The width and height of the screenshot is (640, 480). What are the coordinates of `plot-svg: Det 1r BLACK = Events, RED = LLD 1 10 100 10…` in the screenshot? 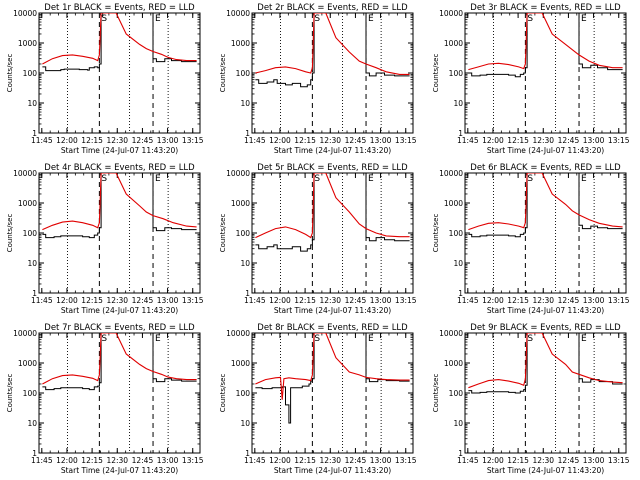 It's located at (105, 79).